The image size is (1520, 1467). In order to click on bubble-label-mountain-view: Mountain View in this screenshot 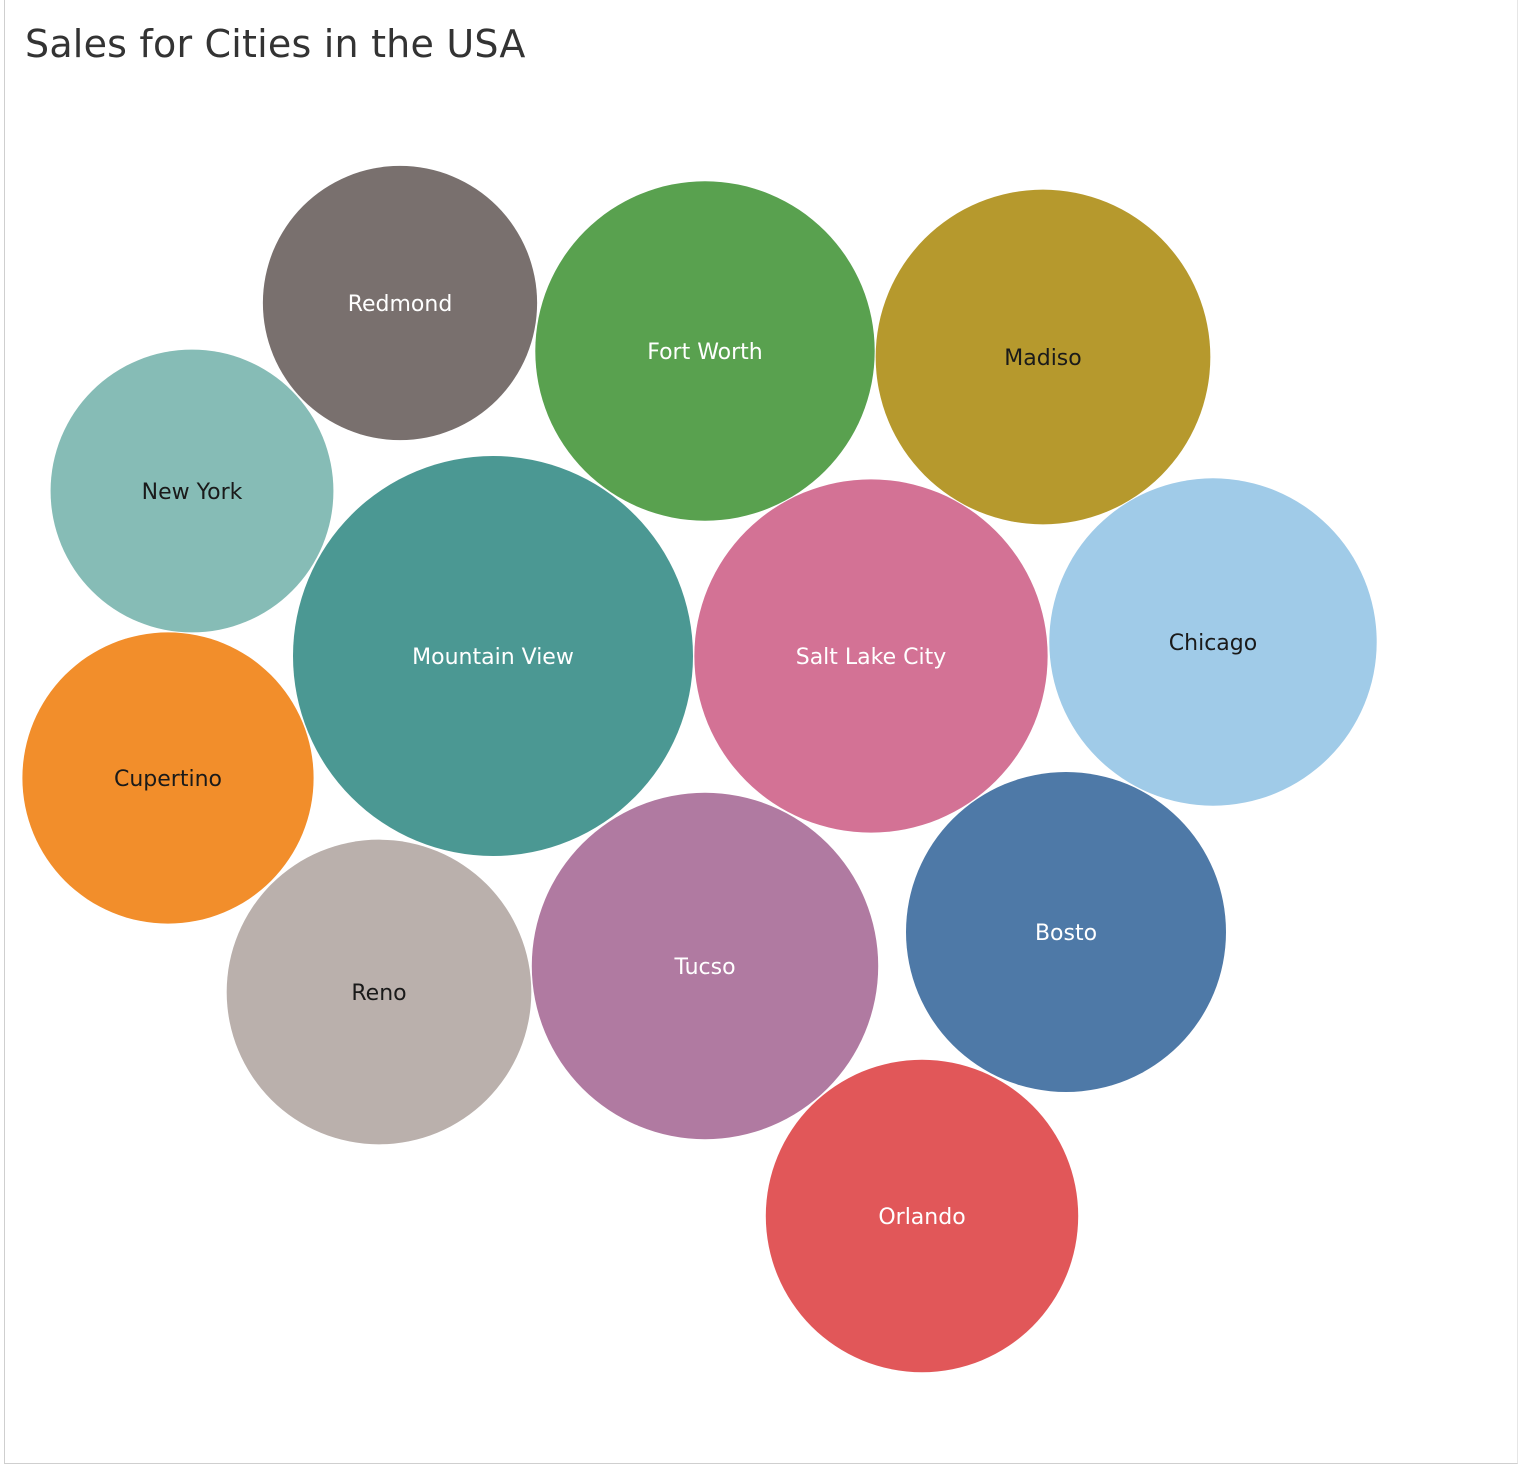, I will do `click(493, 657)`.